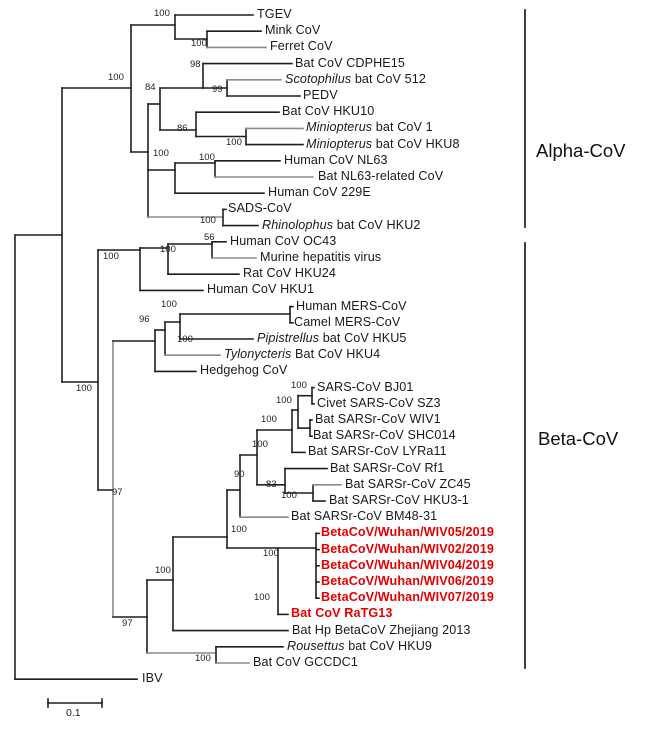 The image size is (653, 737). What do you see at coordinates (320, 94) in the screenshot?
I see `taxon-label: PEDV` at bounding box center [320, 94].